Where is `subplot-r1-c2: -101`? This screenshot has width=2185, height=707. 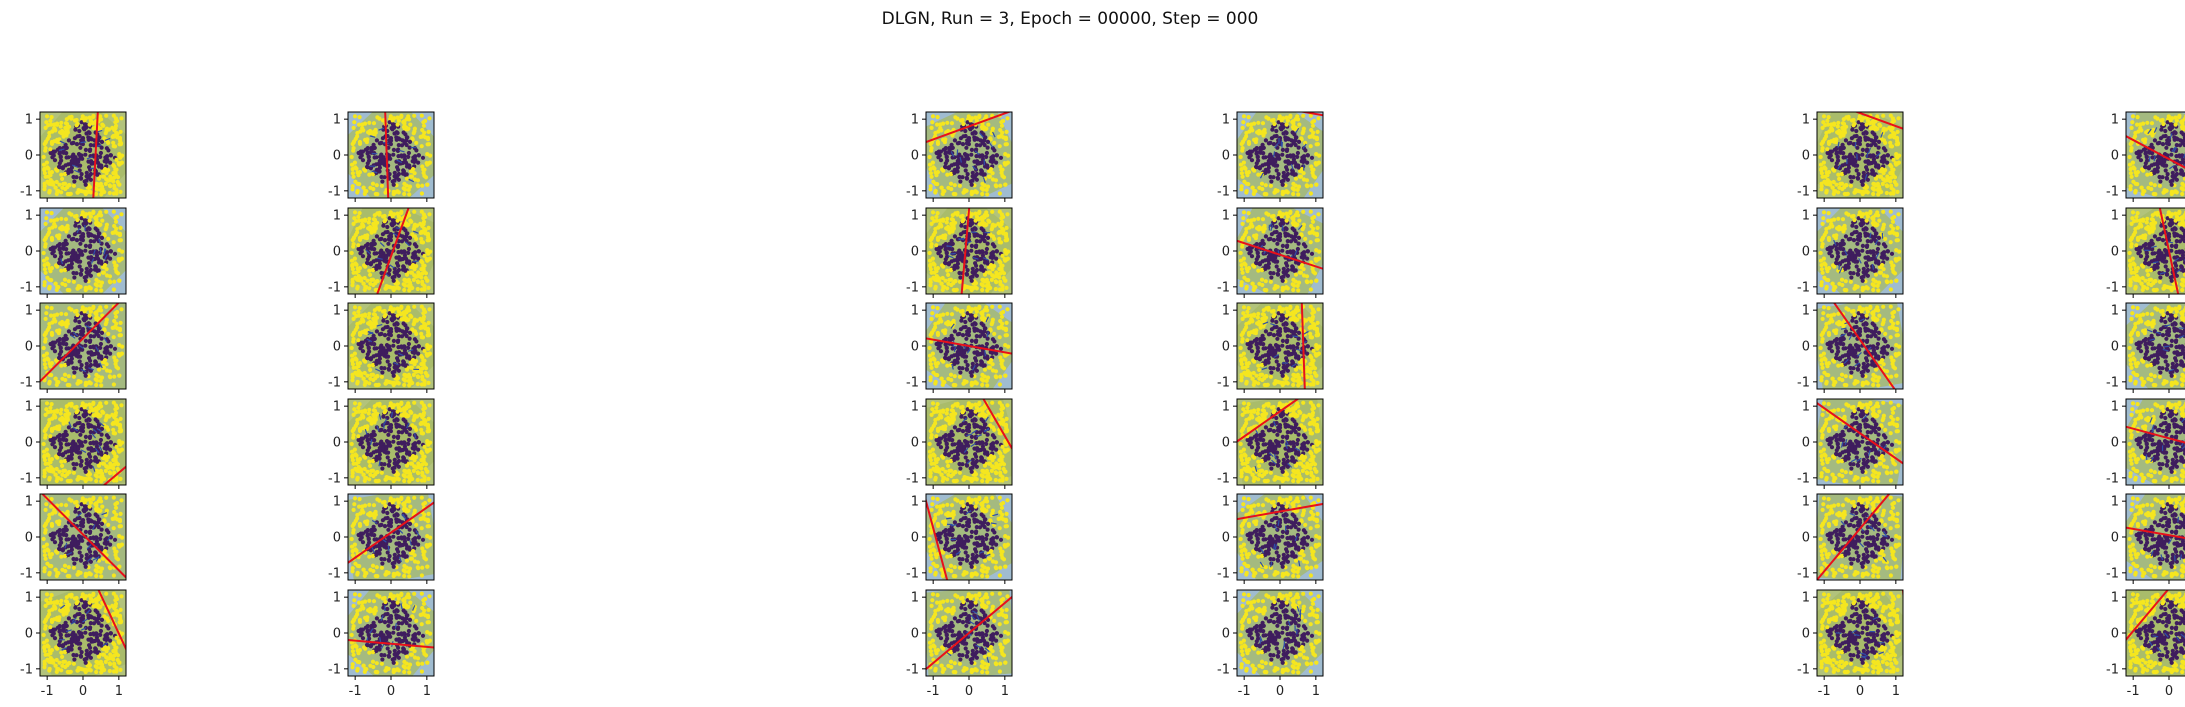 subplot-r1-c2: -101 is located at coordinates (959, 252).